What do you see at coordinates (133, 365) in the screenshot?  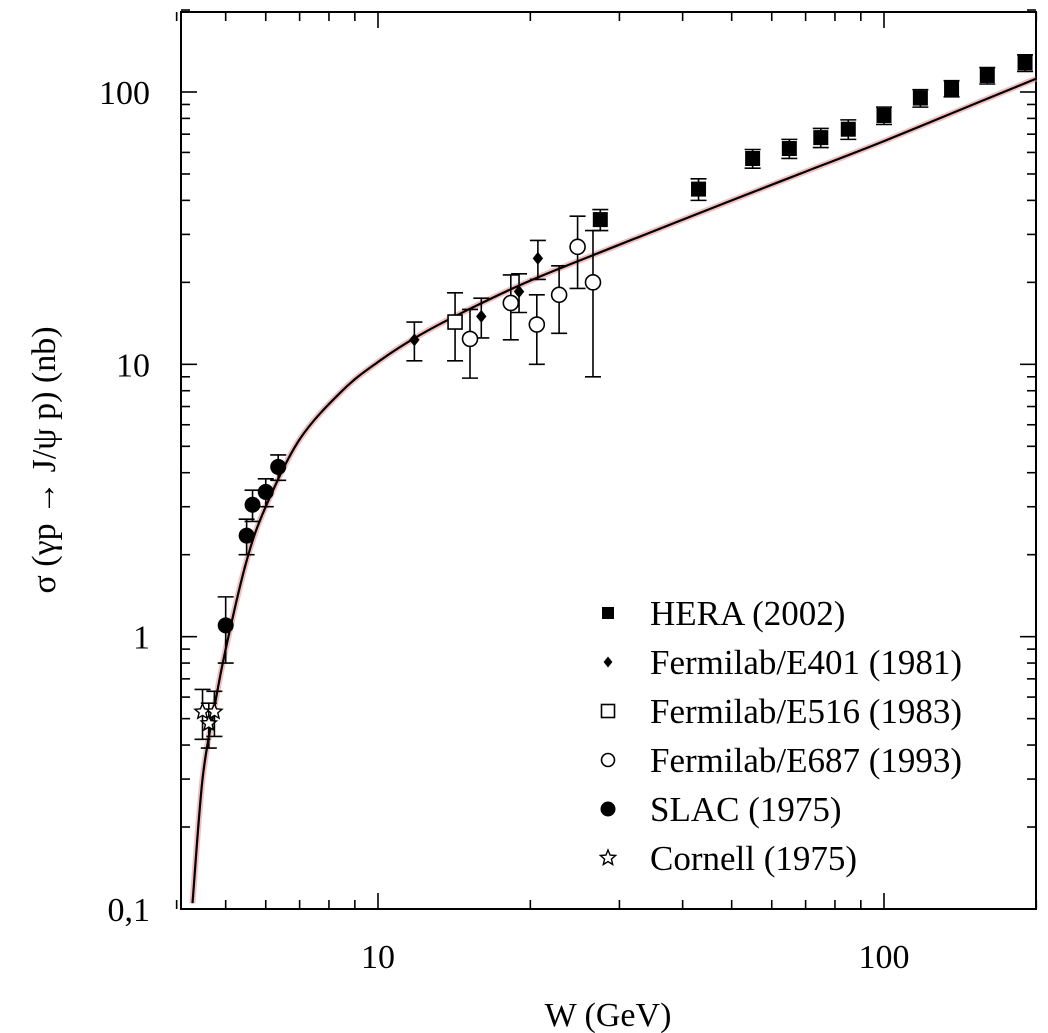 I see `y-tick-label: 10` at bounding box center [133, 365].